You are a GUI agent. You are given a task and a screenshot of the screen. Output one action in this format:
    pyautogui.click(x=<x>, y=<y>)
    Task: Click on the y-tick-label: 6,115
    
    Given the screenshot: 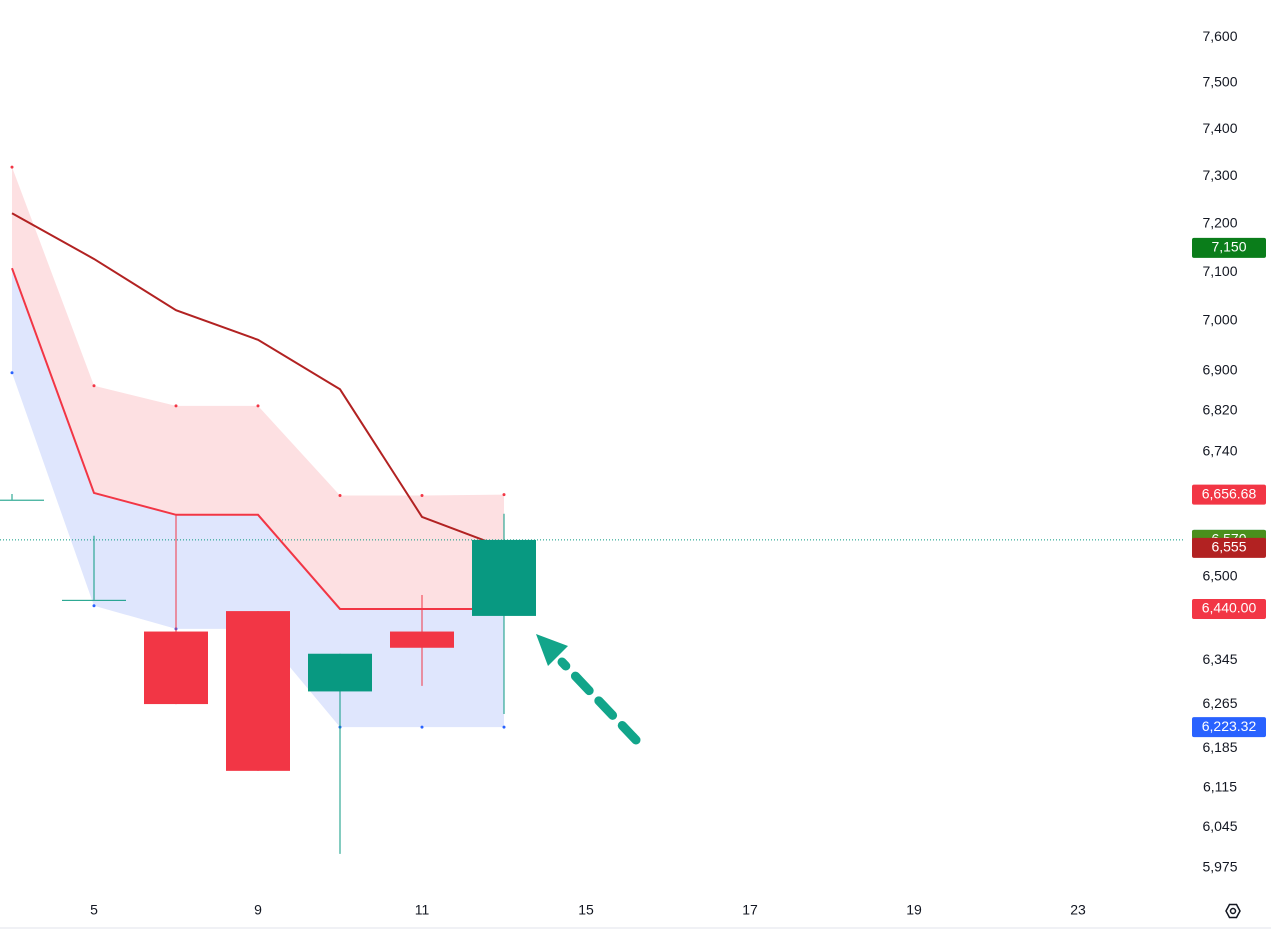 What is the action you would take?
    pyautogui.click(x=1220, y=786)
    